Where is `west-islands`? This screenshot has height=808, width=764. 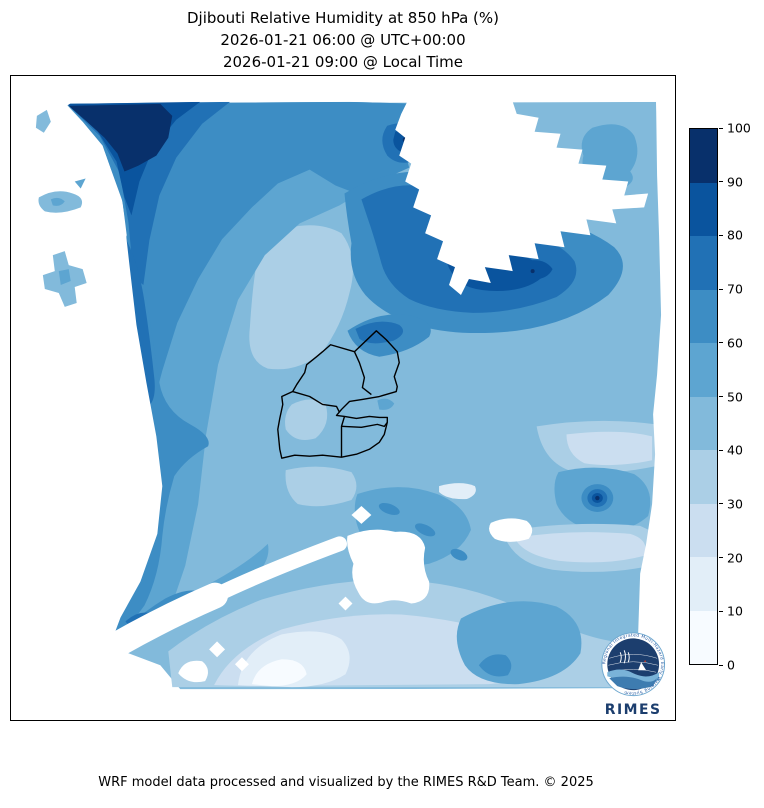 west-islands is located at coordinates (61, 208).